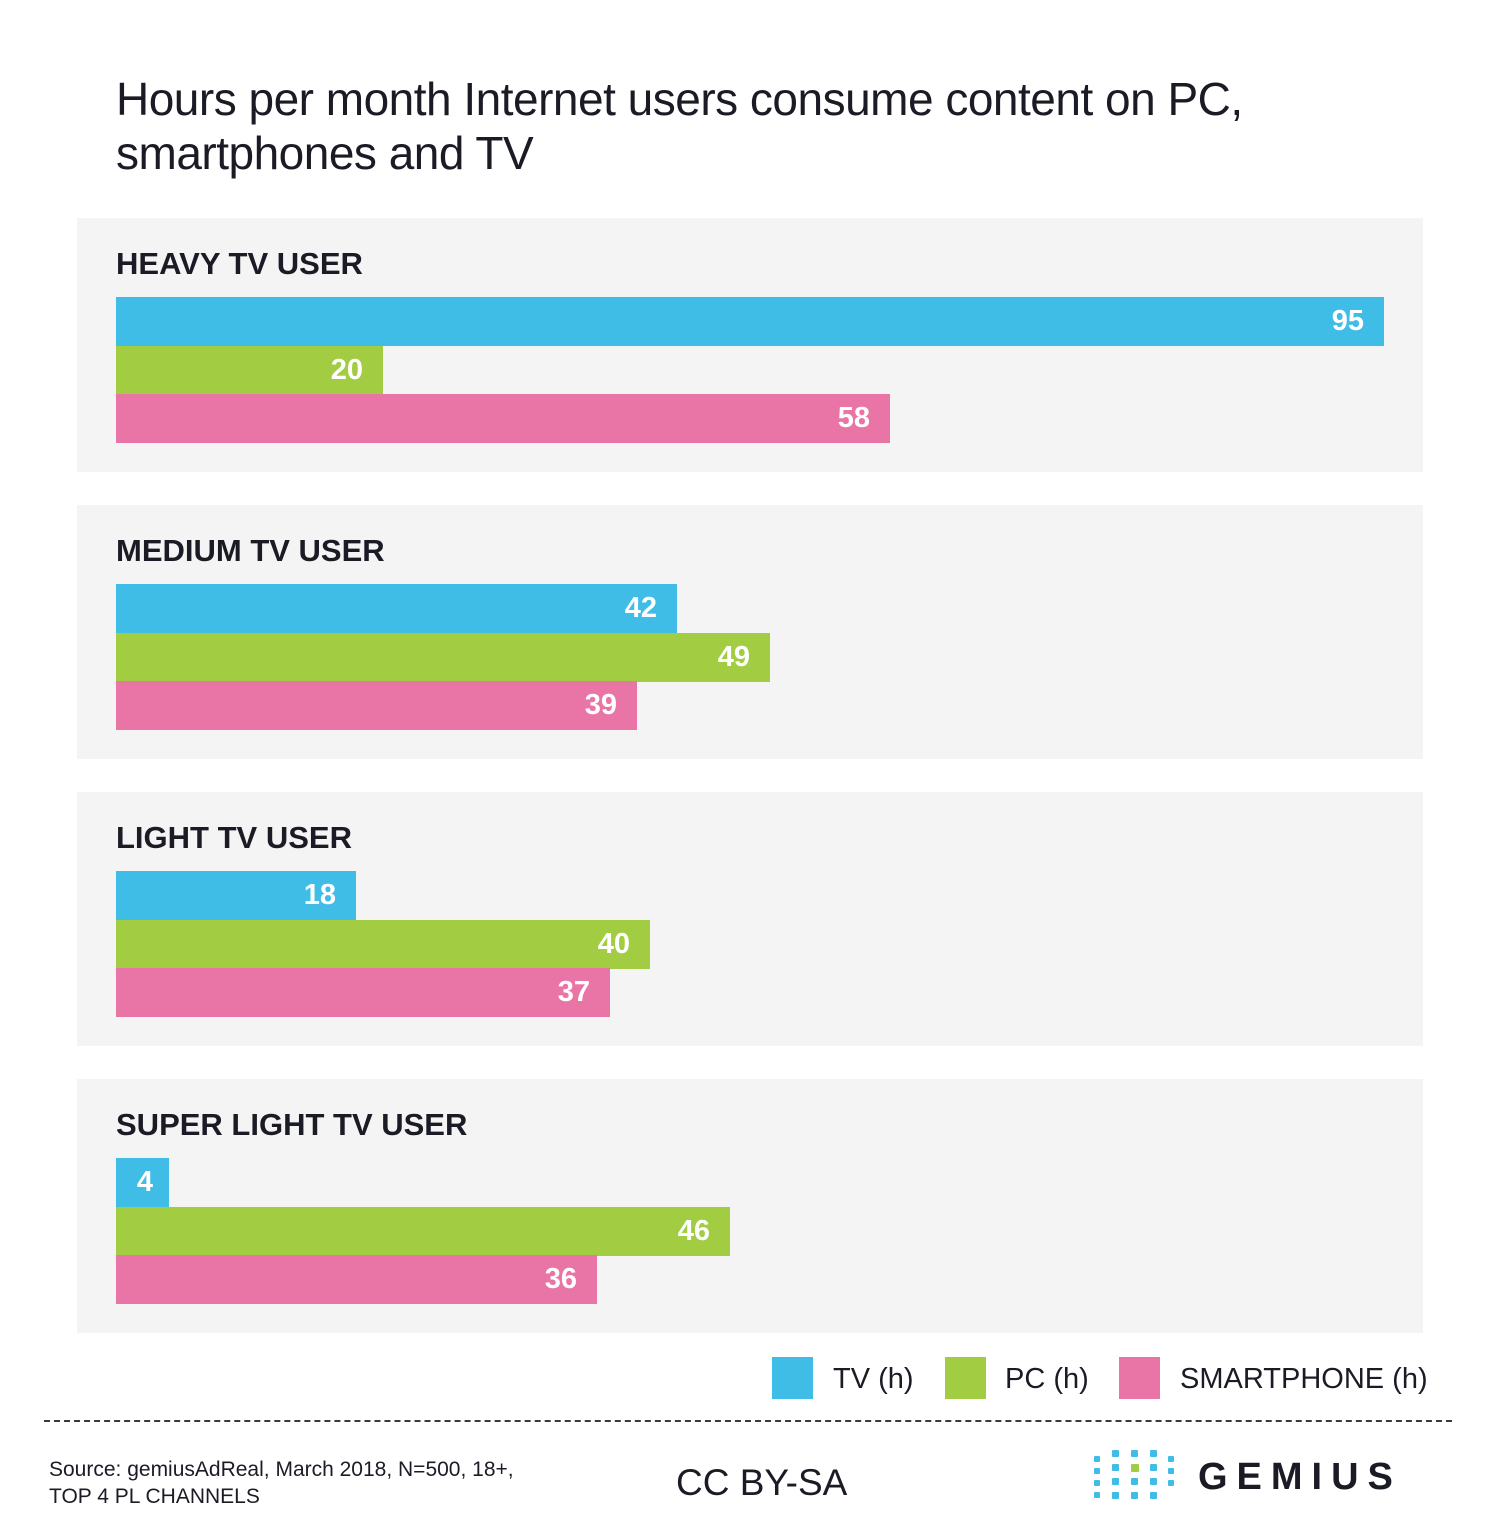 The image size is (1500, 1538). I want to click on bar-value-label: 4, so click(144, 1182).